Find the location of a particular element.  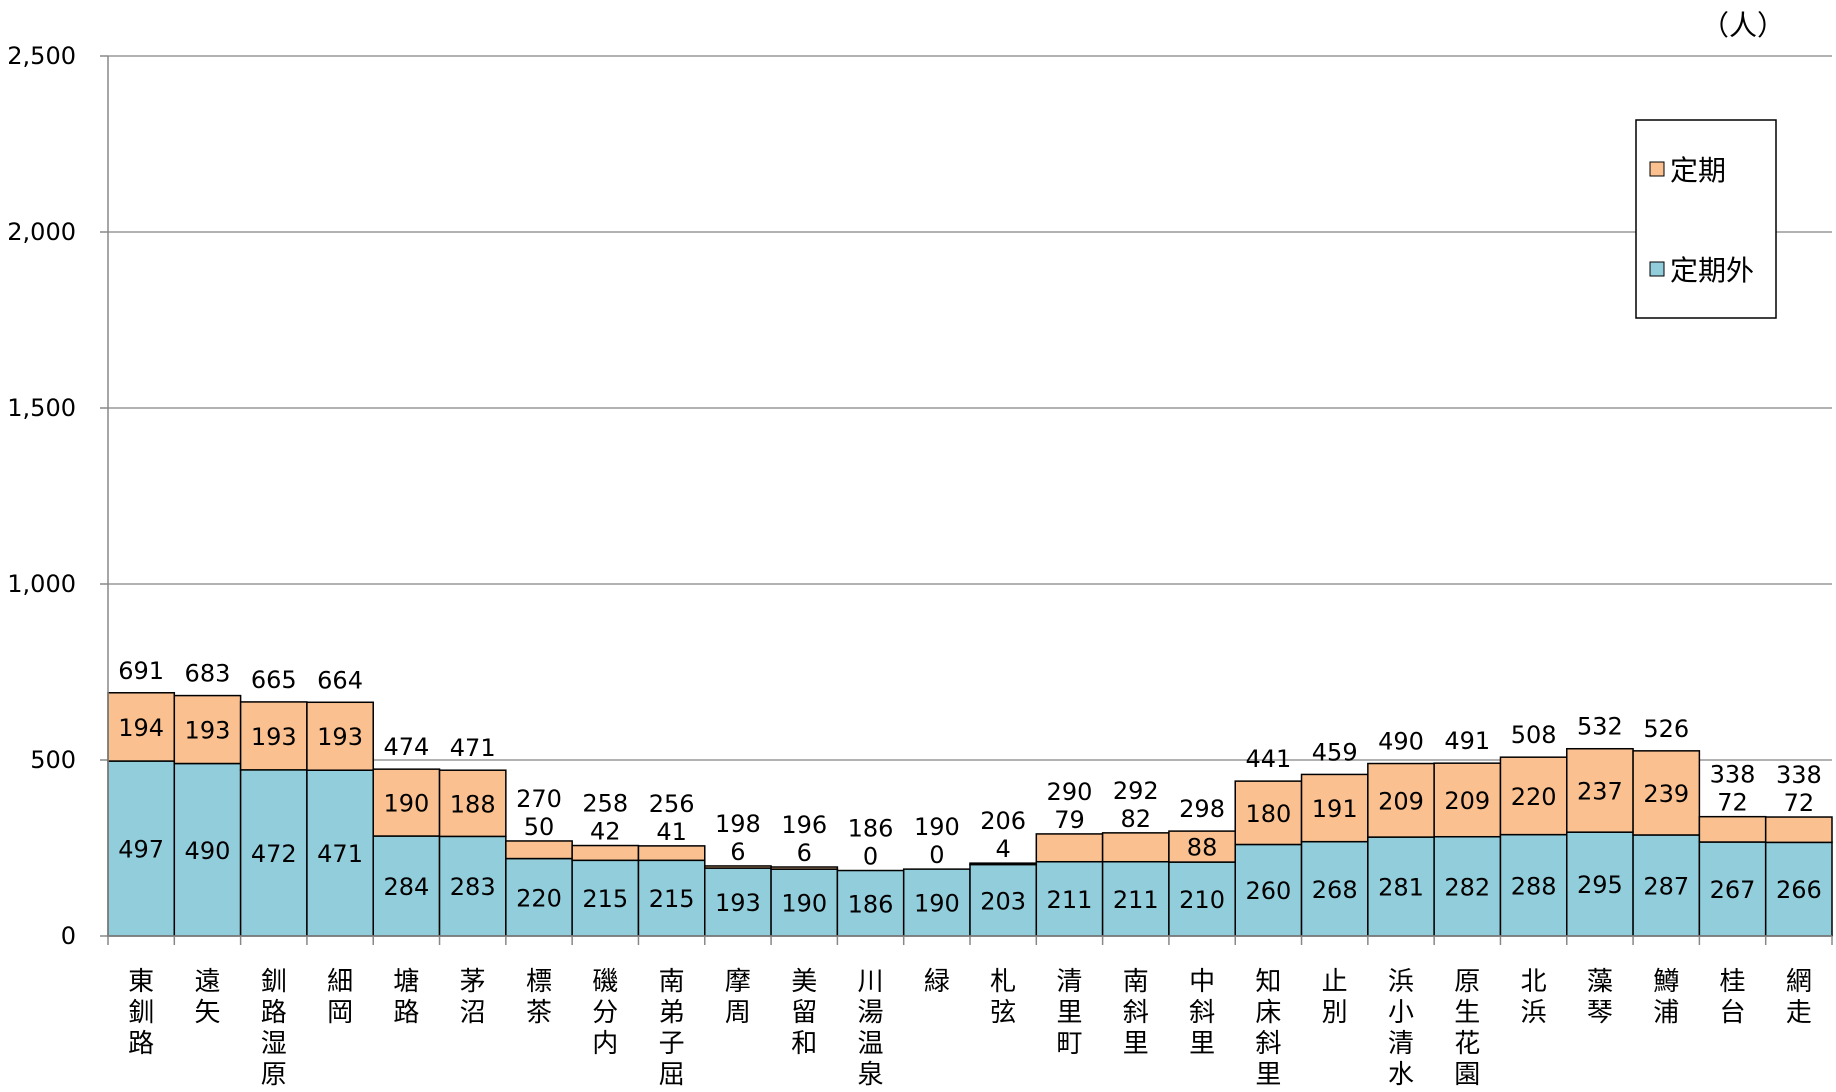

value-label-teiki-gai: 282 is located at coordinates (1467, 887).